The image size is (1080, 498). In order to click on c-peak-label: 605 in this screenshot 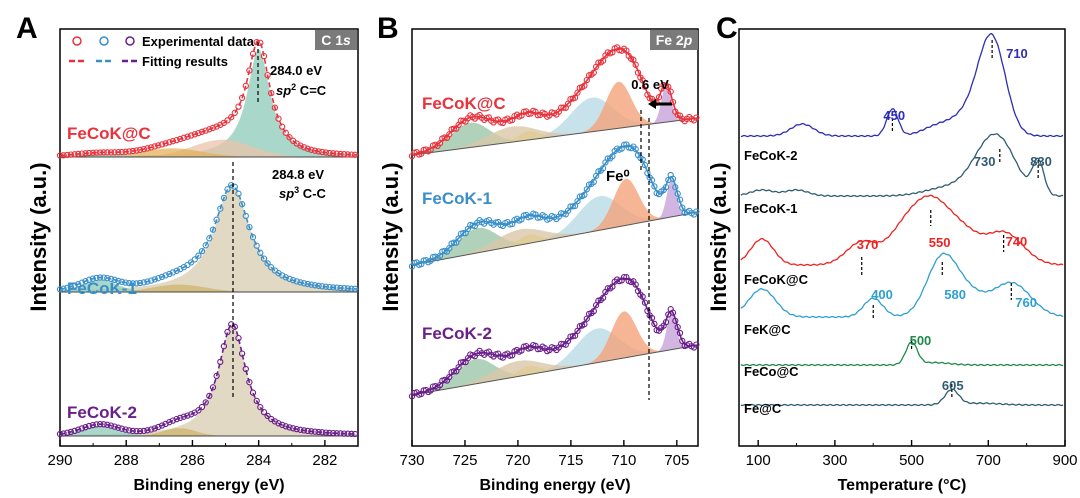, I will do `click(953, 385)`.